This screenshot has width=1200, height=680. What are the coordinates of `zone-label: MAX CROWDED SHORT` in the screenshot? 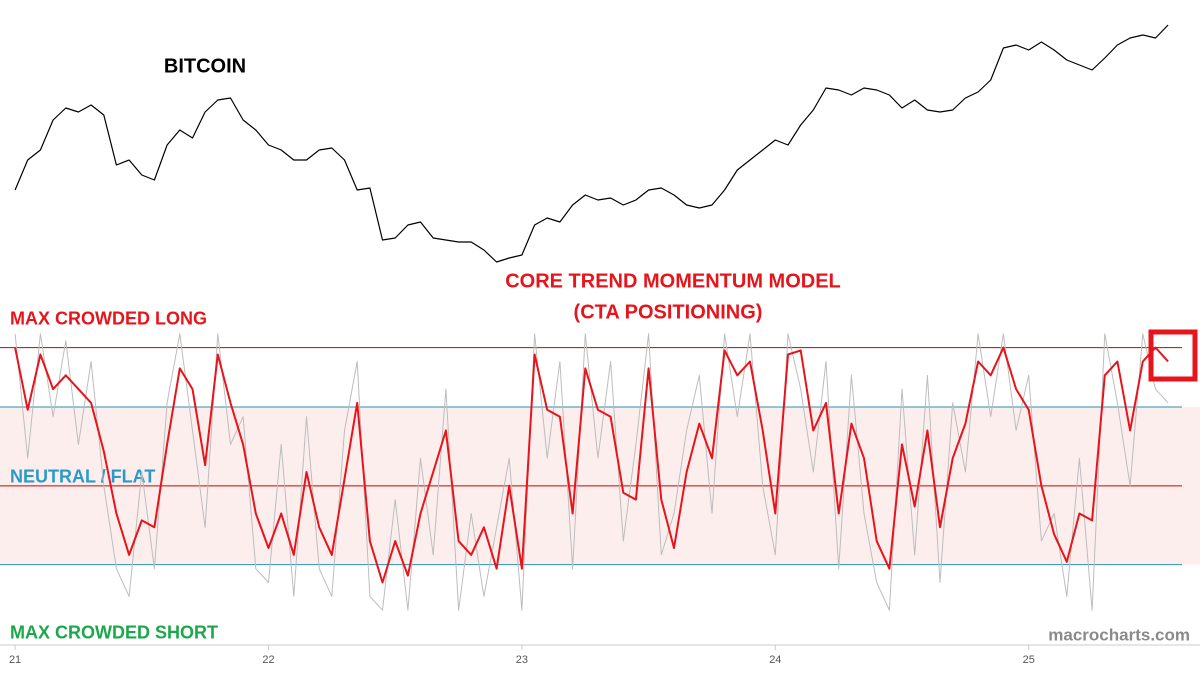 It's located at (114, 632).